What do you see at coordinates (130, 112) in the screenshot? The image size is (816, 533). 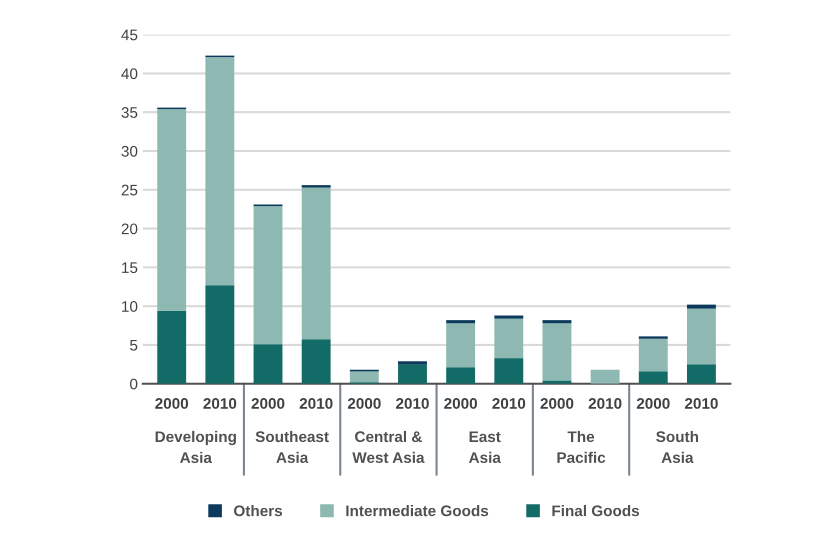 I see `y-tick-label: 35` at bounding box center [130, 112].